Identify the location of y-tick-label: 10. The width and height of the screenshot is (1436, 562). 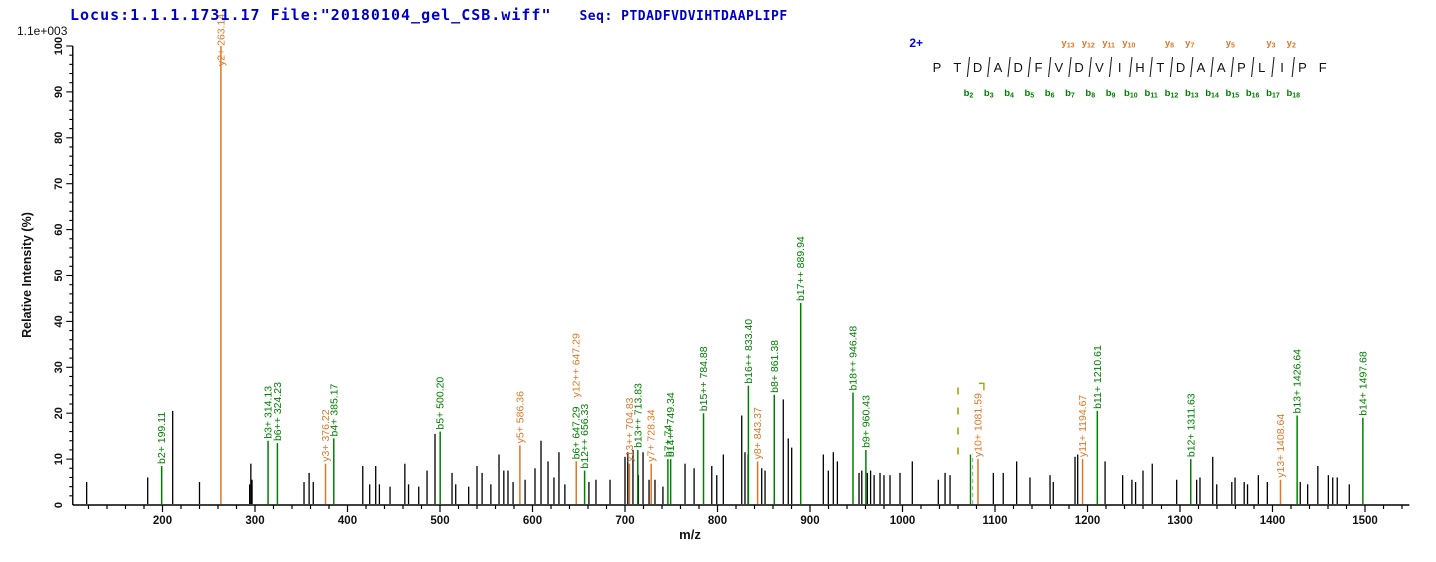
(59, 459).